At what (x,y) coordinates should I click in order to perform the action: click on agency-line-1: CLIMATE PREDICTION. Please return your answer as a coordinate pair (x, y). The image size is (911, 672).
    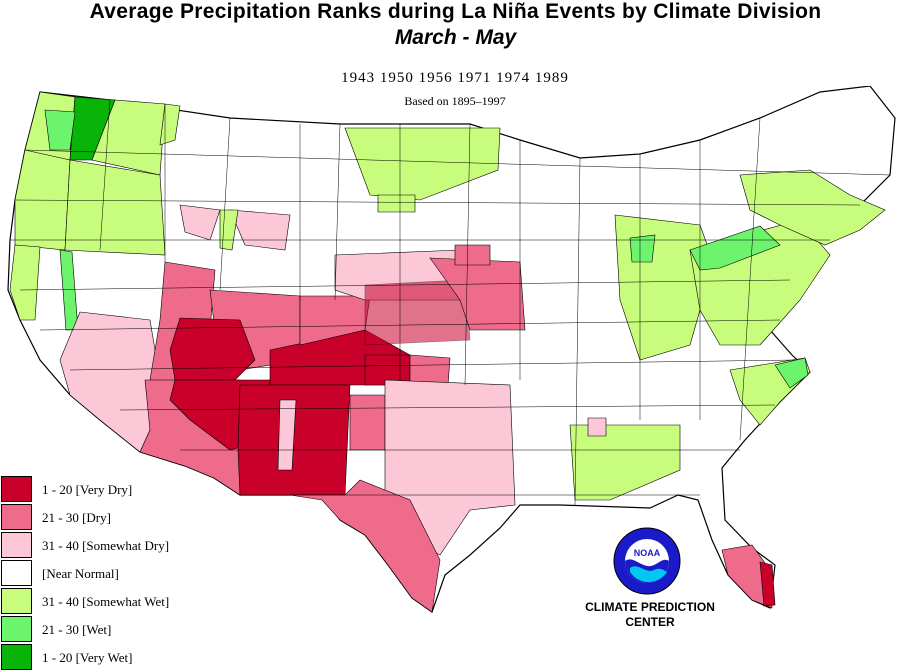
    Looking at the image, I should click on (650, 607).